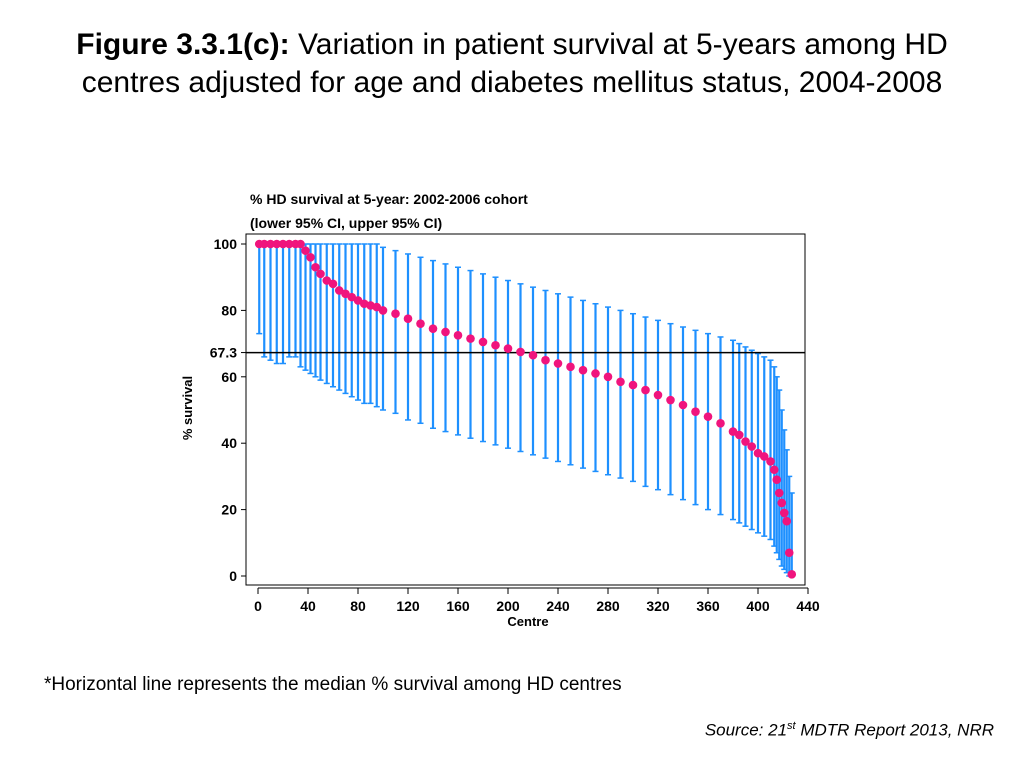  I want to click on x-tick-label: 120, so click(408, 606).